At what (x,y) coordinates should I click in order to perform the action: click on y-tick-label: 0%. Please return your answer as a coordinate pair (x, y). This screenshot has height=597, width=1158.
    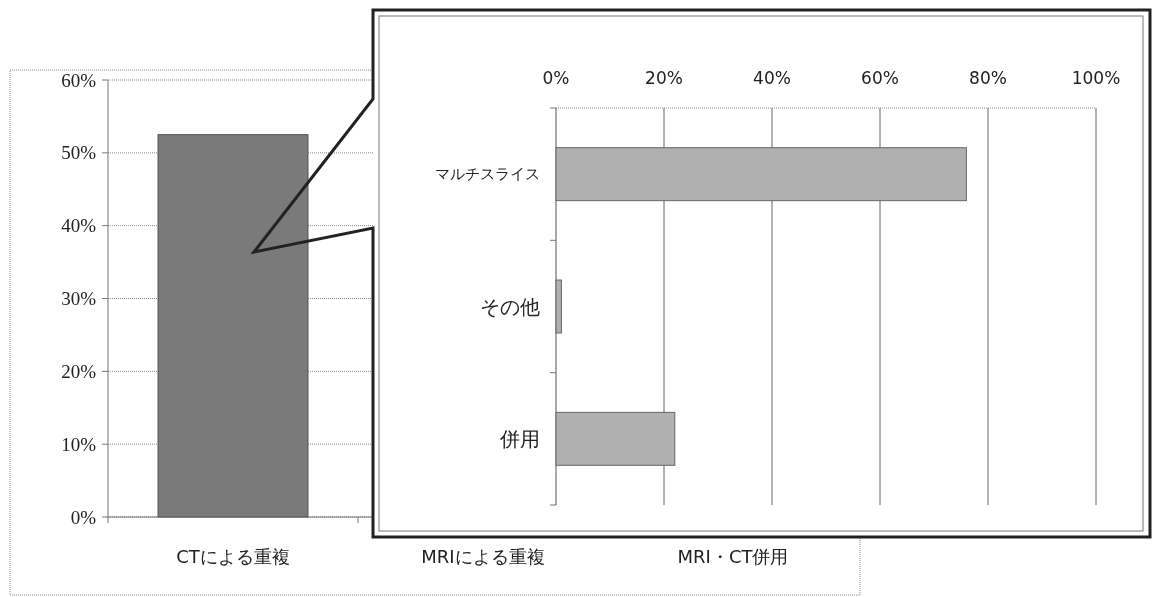
    Looking at the image, I should click on (83, 517).